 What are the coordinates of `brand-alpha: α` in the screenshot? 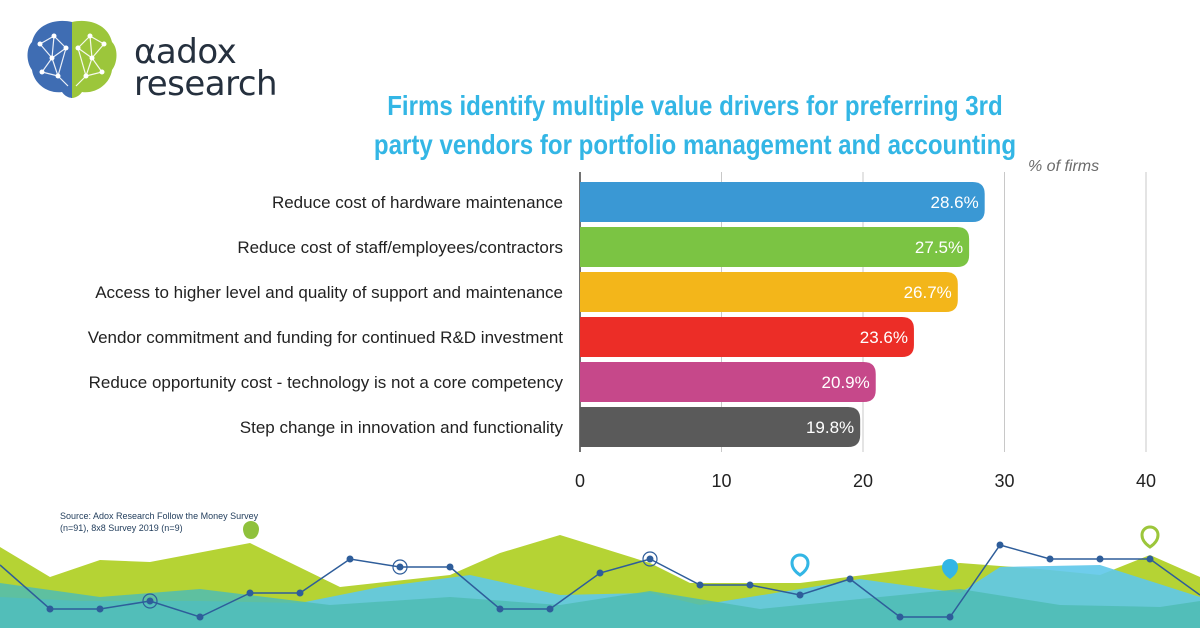 It's located at (145, 52).